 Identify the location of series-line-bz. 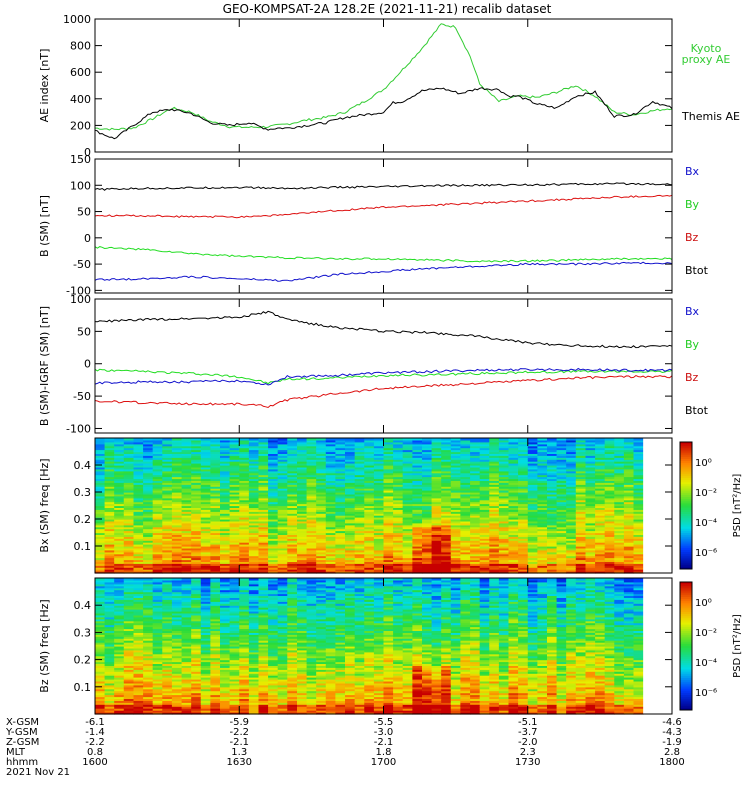
(383, 206).